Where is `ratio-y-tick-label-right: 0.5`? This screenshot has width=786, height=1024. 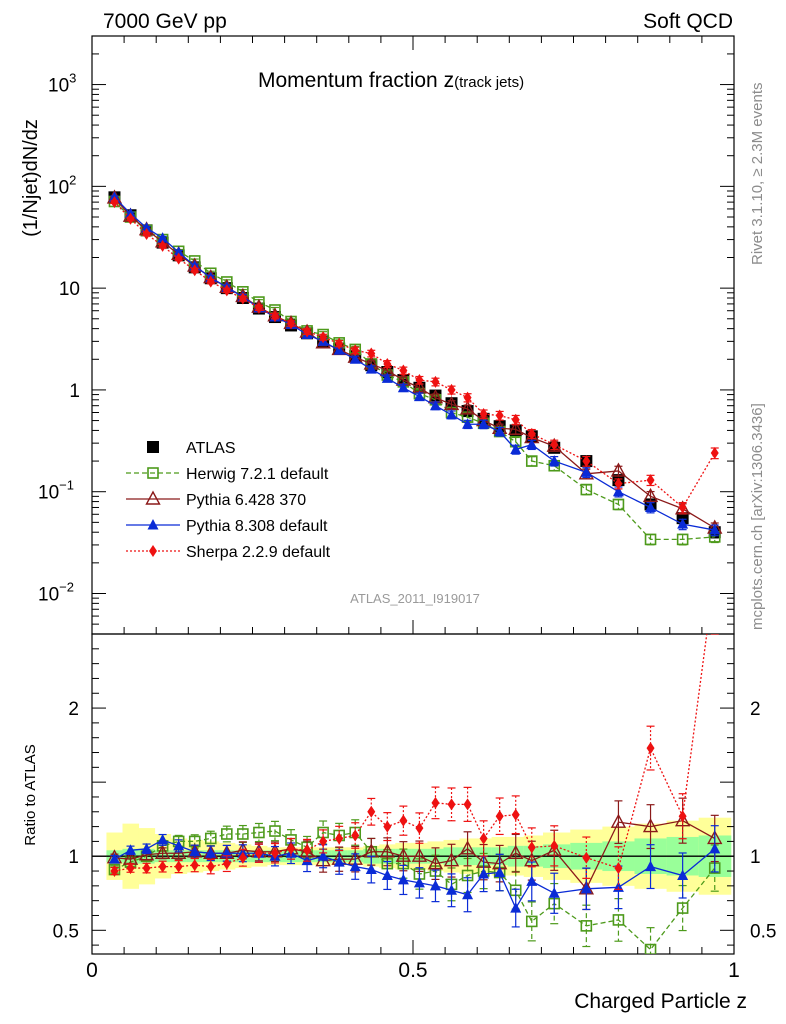
ratio-y-tick-label-right: 0.5 is located at coordinates (763, 931).